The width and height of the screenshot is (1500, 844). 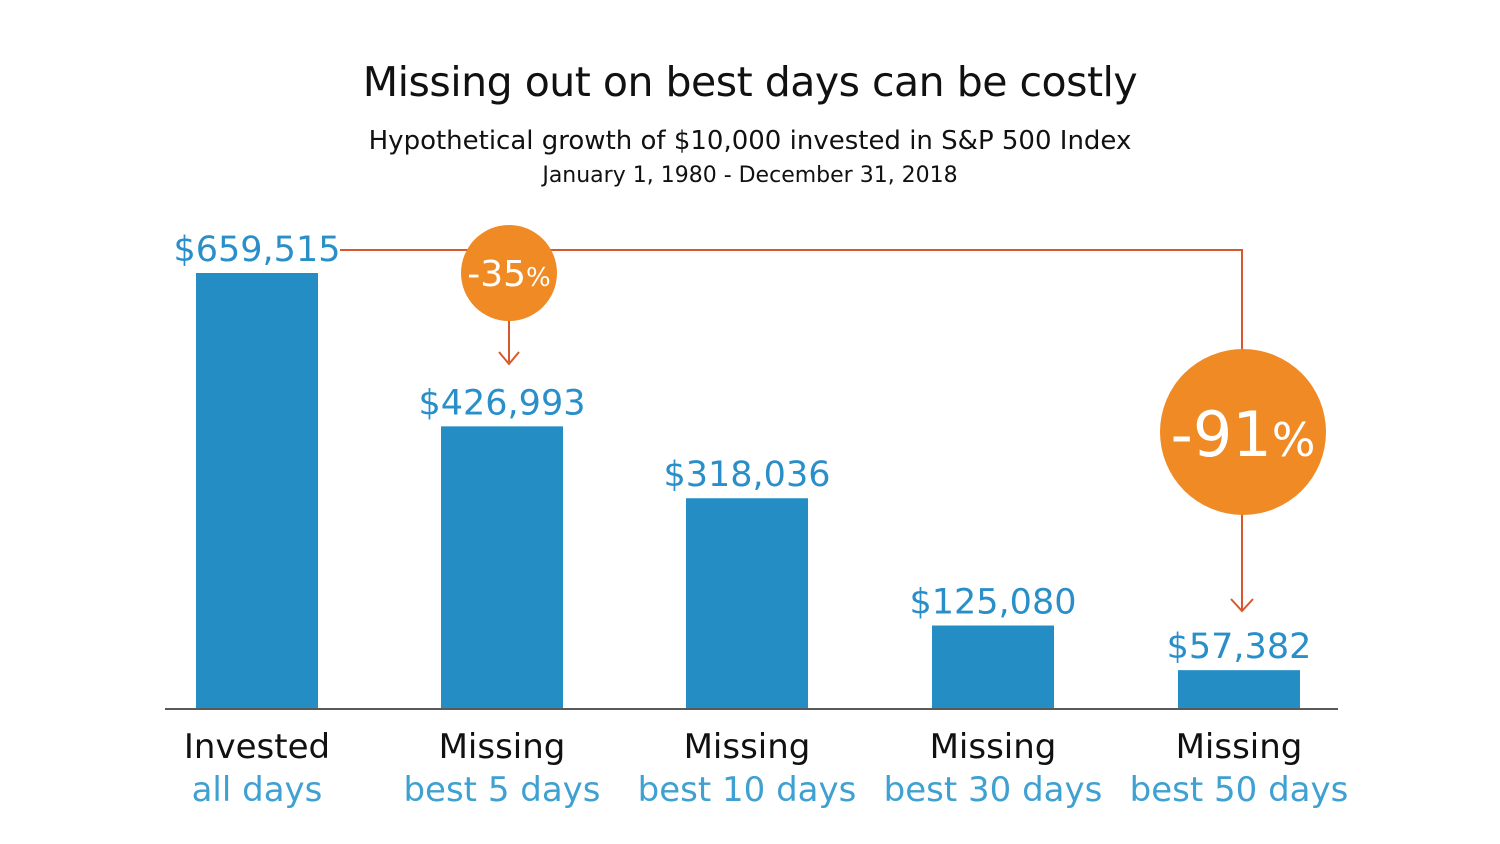 I want to click on category-sublabel: best 30 days, so click(x=993, y=790).